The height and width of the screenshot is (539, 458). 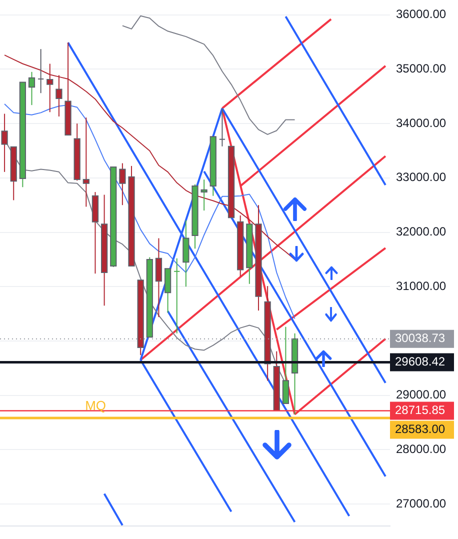 What do you see at coordinates (421, 285) in the screenshot?
I see `y-tick-label: 31000.00` at bounding box center [421, 285].